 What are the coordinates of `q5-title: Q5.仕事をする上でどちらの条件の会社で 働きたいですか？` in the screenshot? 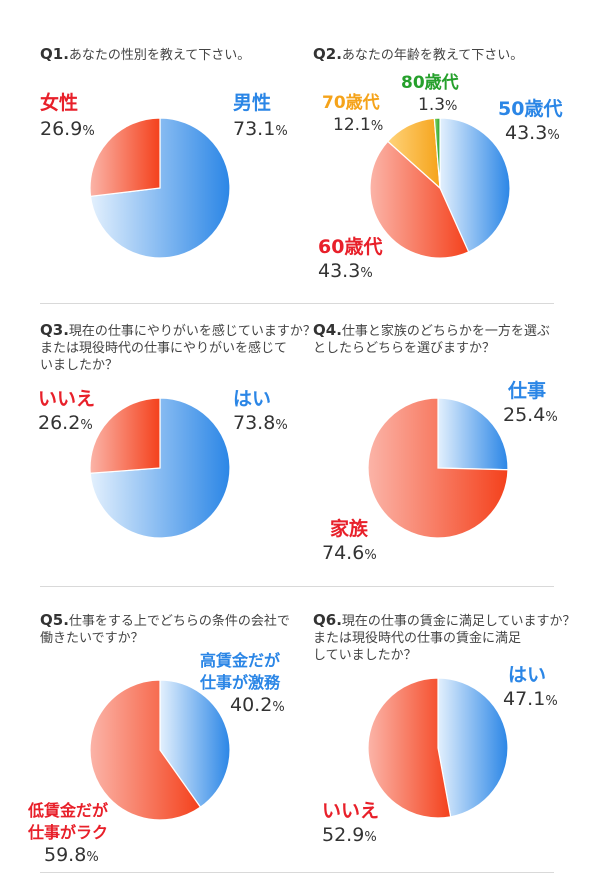 It's located at (165, 629).